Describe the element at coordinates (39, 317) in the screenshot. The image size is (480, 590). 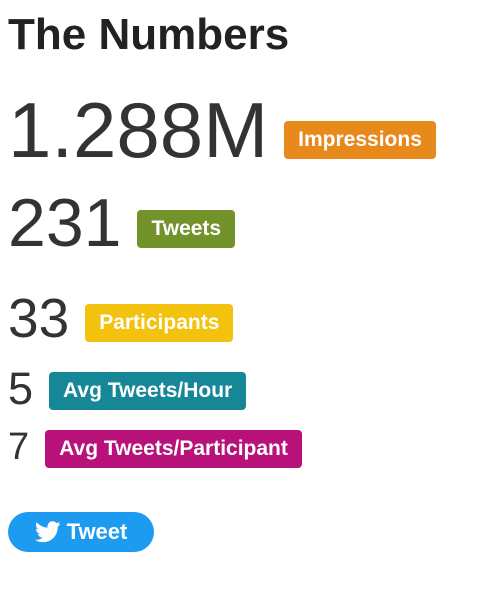
I see `stat-value: 33` at that location.